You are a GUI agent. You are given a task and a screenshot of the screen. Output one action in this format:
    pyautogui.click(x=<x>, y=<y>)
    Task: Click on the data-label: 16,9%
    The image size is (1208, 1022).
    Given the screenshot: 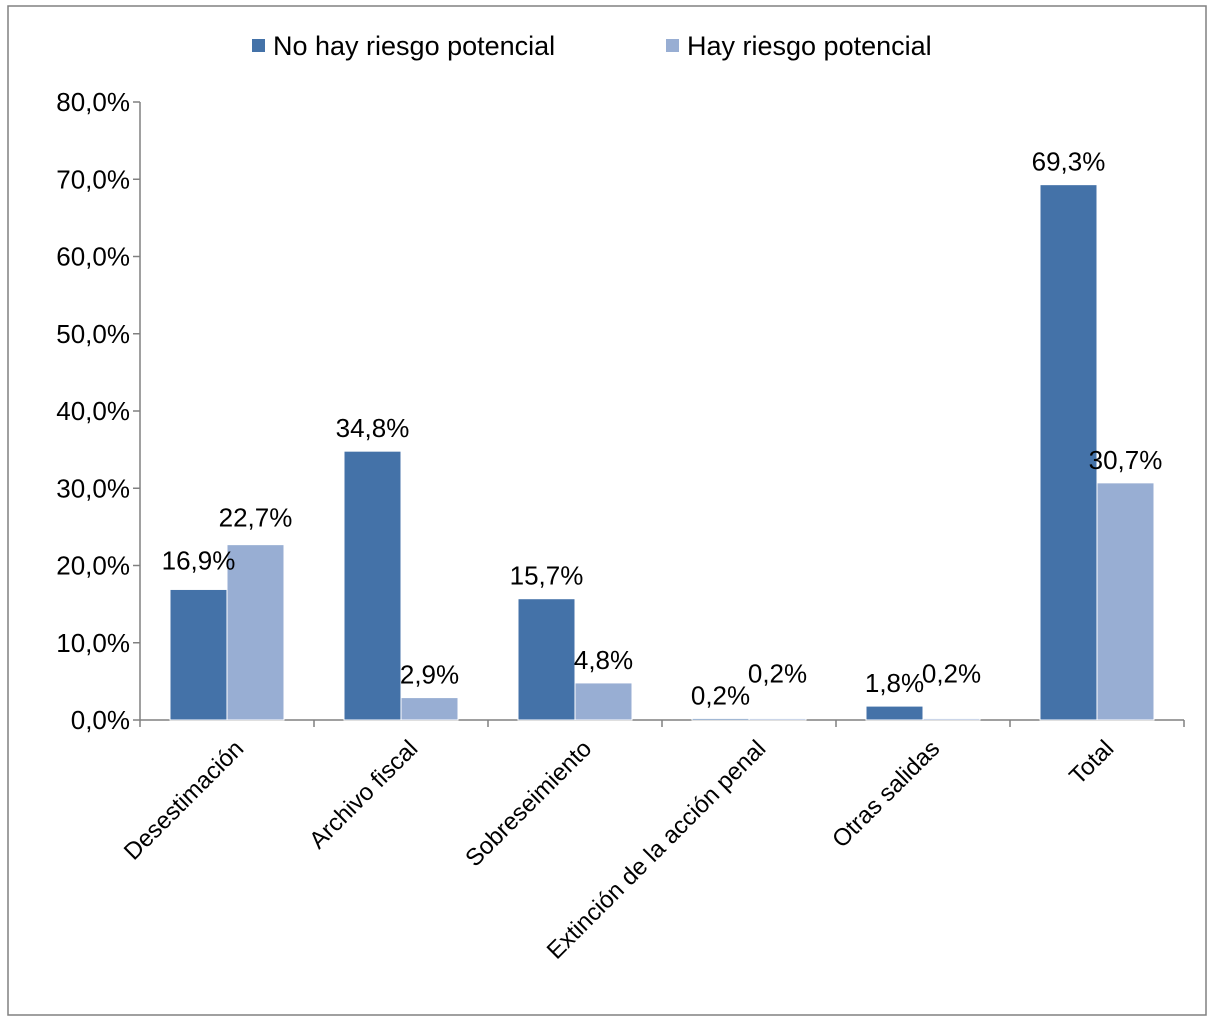 What is the action you would take?
    pyautogui.click(x=199, y=560)
    